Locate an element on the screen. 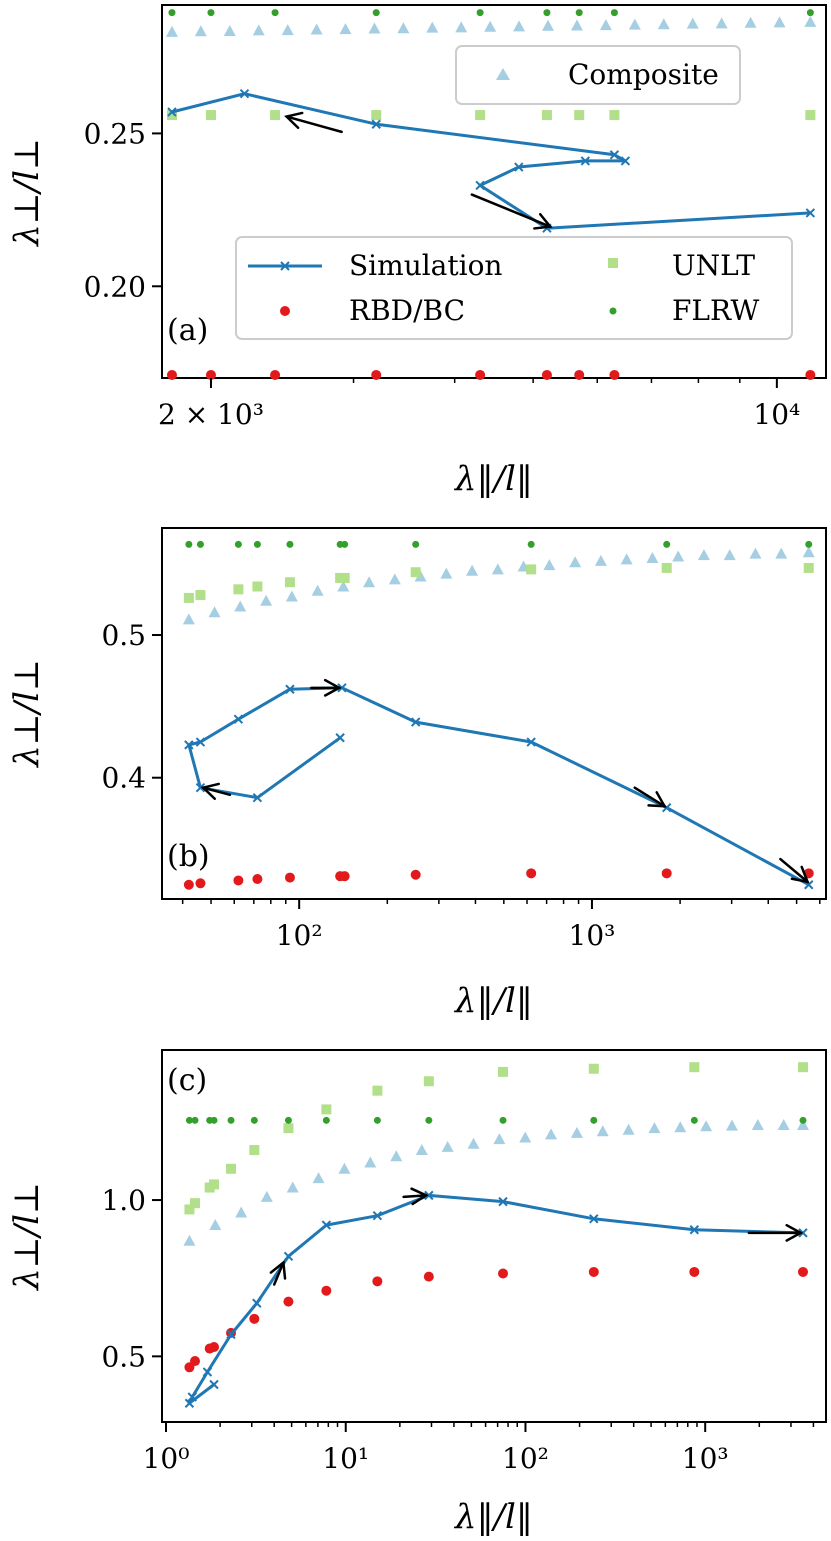 Image resolution: width=831 pixels, height=1541 pixels. legend-unlt-marker is located at coordinates (613, 263).